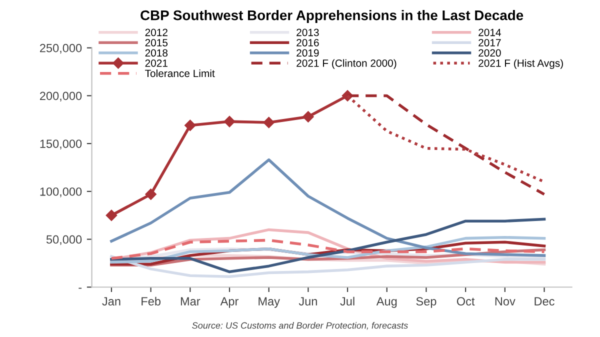 This screenshot has width=600, height=337. I want to click on x-tick-label: Oct, so click(465, 301).